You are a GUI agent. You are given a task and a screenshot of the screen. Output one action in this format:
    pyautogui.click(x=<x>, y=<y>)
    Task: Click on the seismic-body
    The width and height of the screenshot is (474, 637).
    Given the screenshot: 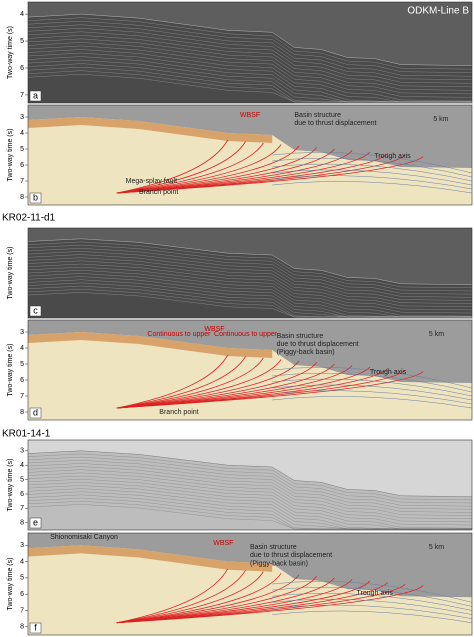 What is the action you would take?
    pyautogui.click(x=250, y=490)
    